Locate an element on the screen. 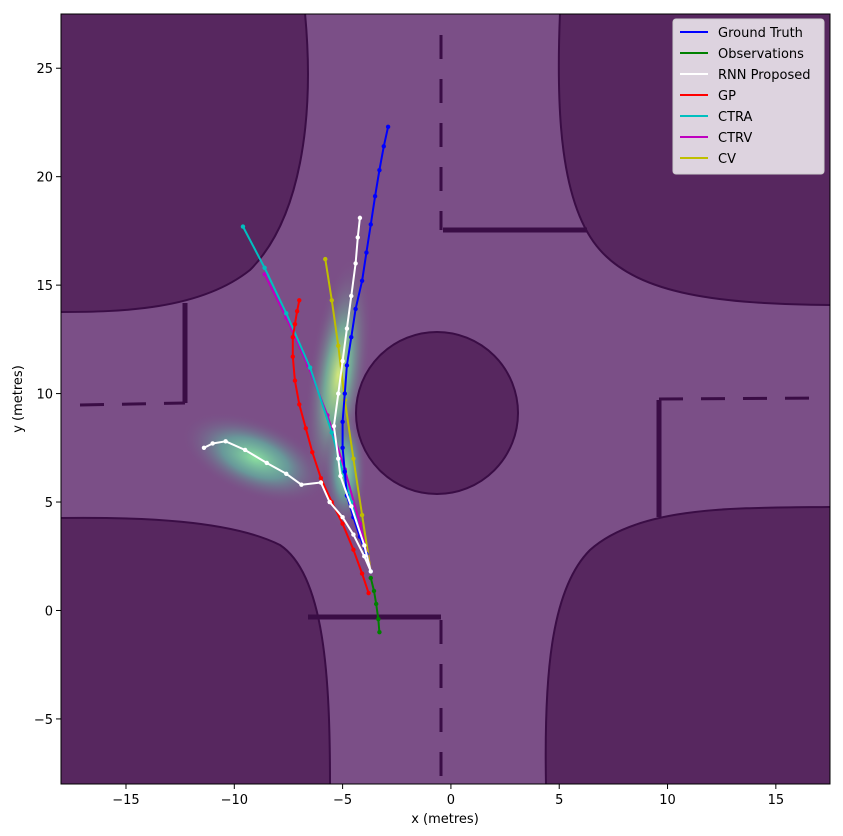 This screenshot has height=836, width=843. legend-label-ctrv: CTRV is located at coordinates (735, 138).